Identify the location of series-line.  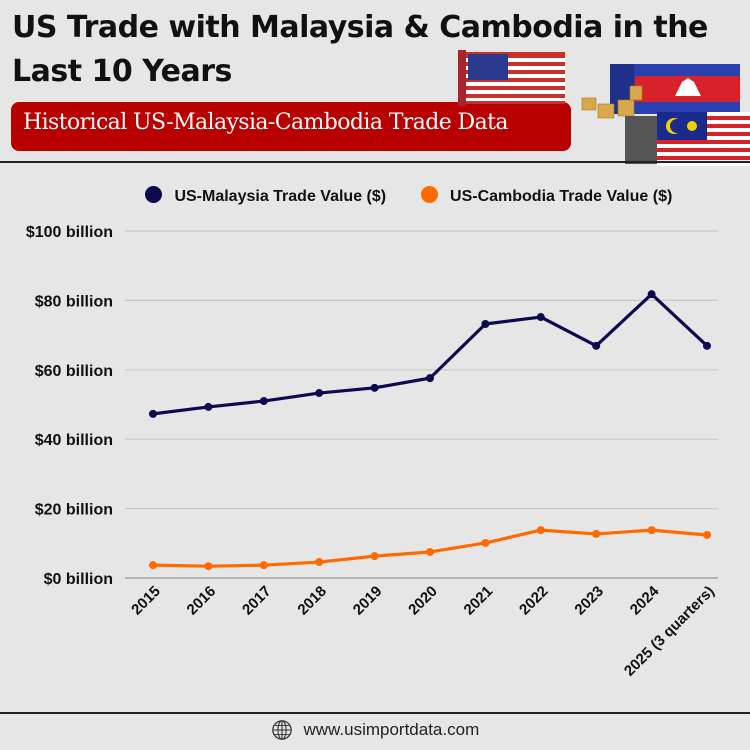
(430, 354).